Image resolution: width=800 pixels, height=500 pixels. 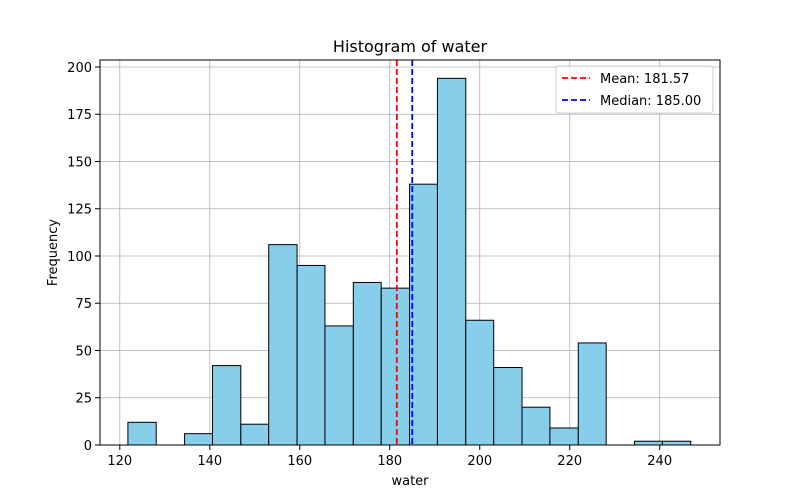 I want to click on y-tick-label: 200, so click(x=79, y=68).